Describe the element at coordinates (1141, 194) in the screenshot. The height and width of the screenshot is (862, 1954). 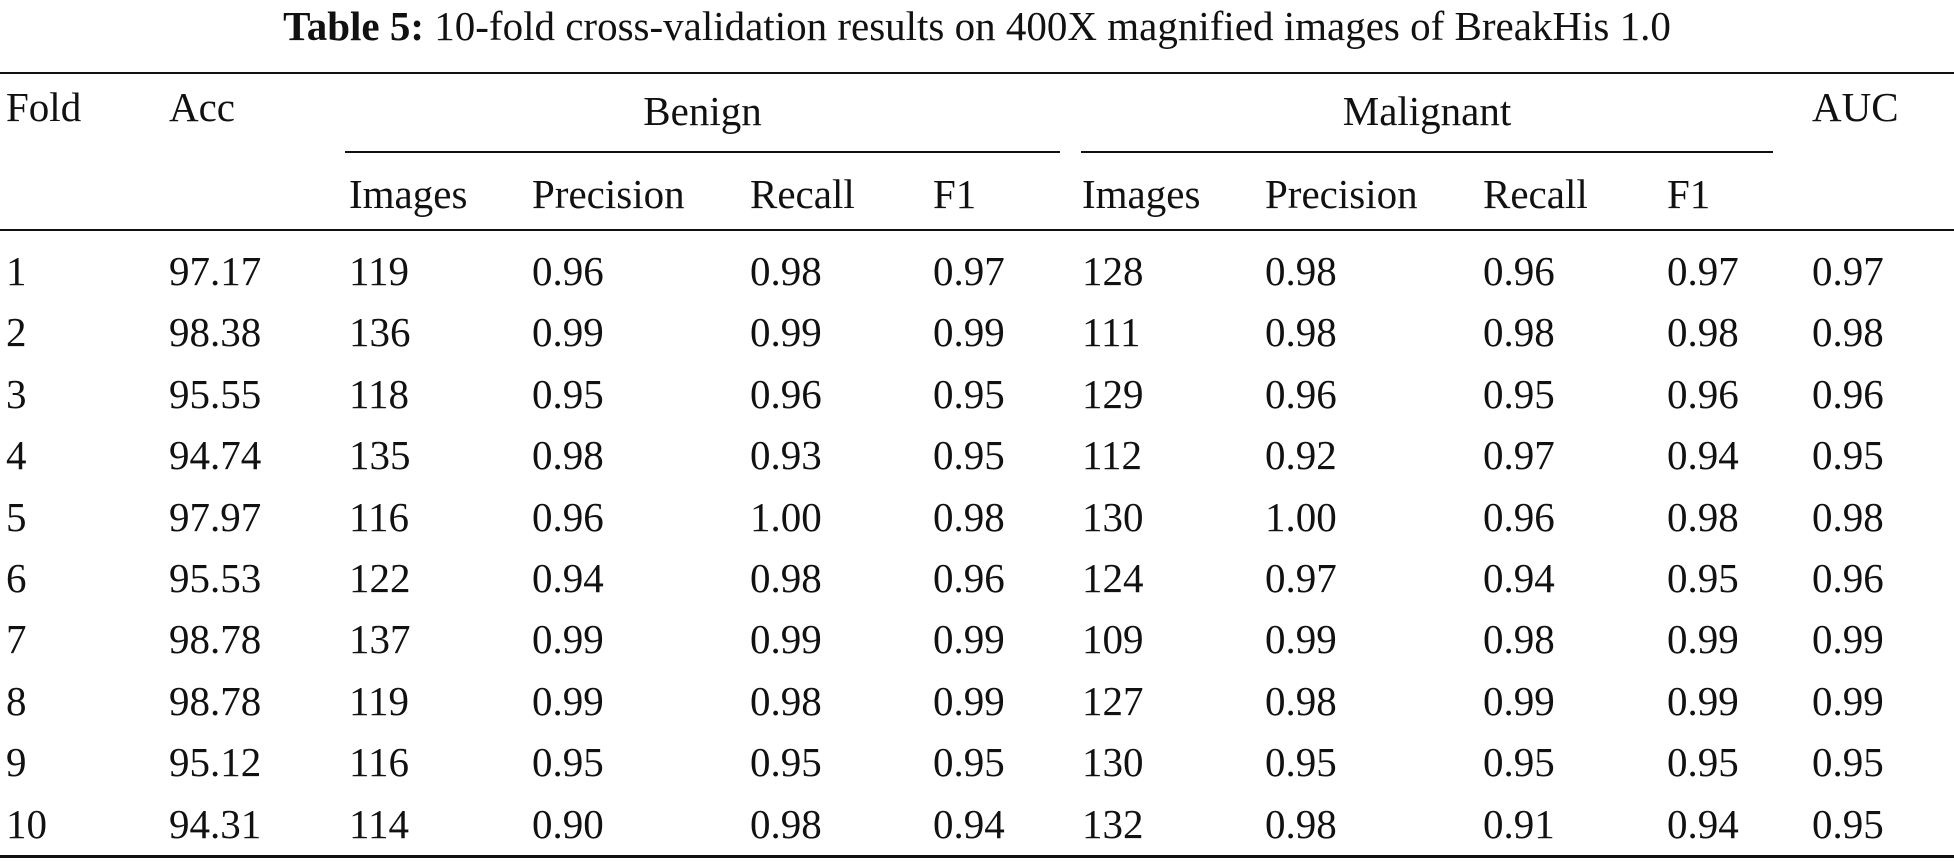
I see `header-malignant-images: Images` at that location.